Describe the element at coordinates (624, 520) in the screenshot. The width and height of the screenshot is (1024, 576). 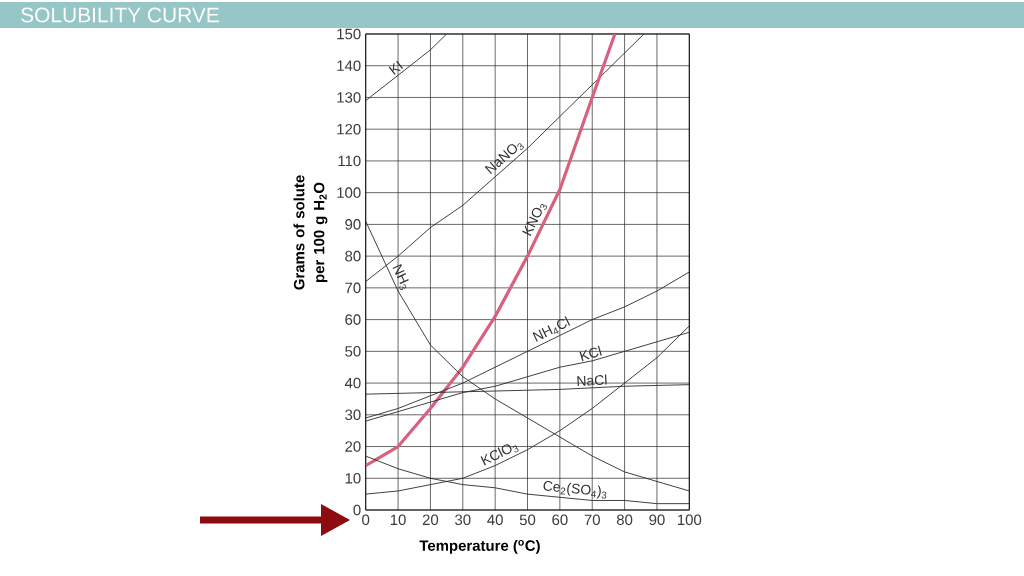
I see `x-tick-label: 80` at that location.